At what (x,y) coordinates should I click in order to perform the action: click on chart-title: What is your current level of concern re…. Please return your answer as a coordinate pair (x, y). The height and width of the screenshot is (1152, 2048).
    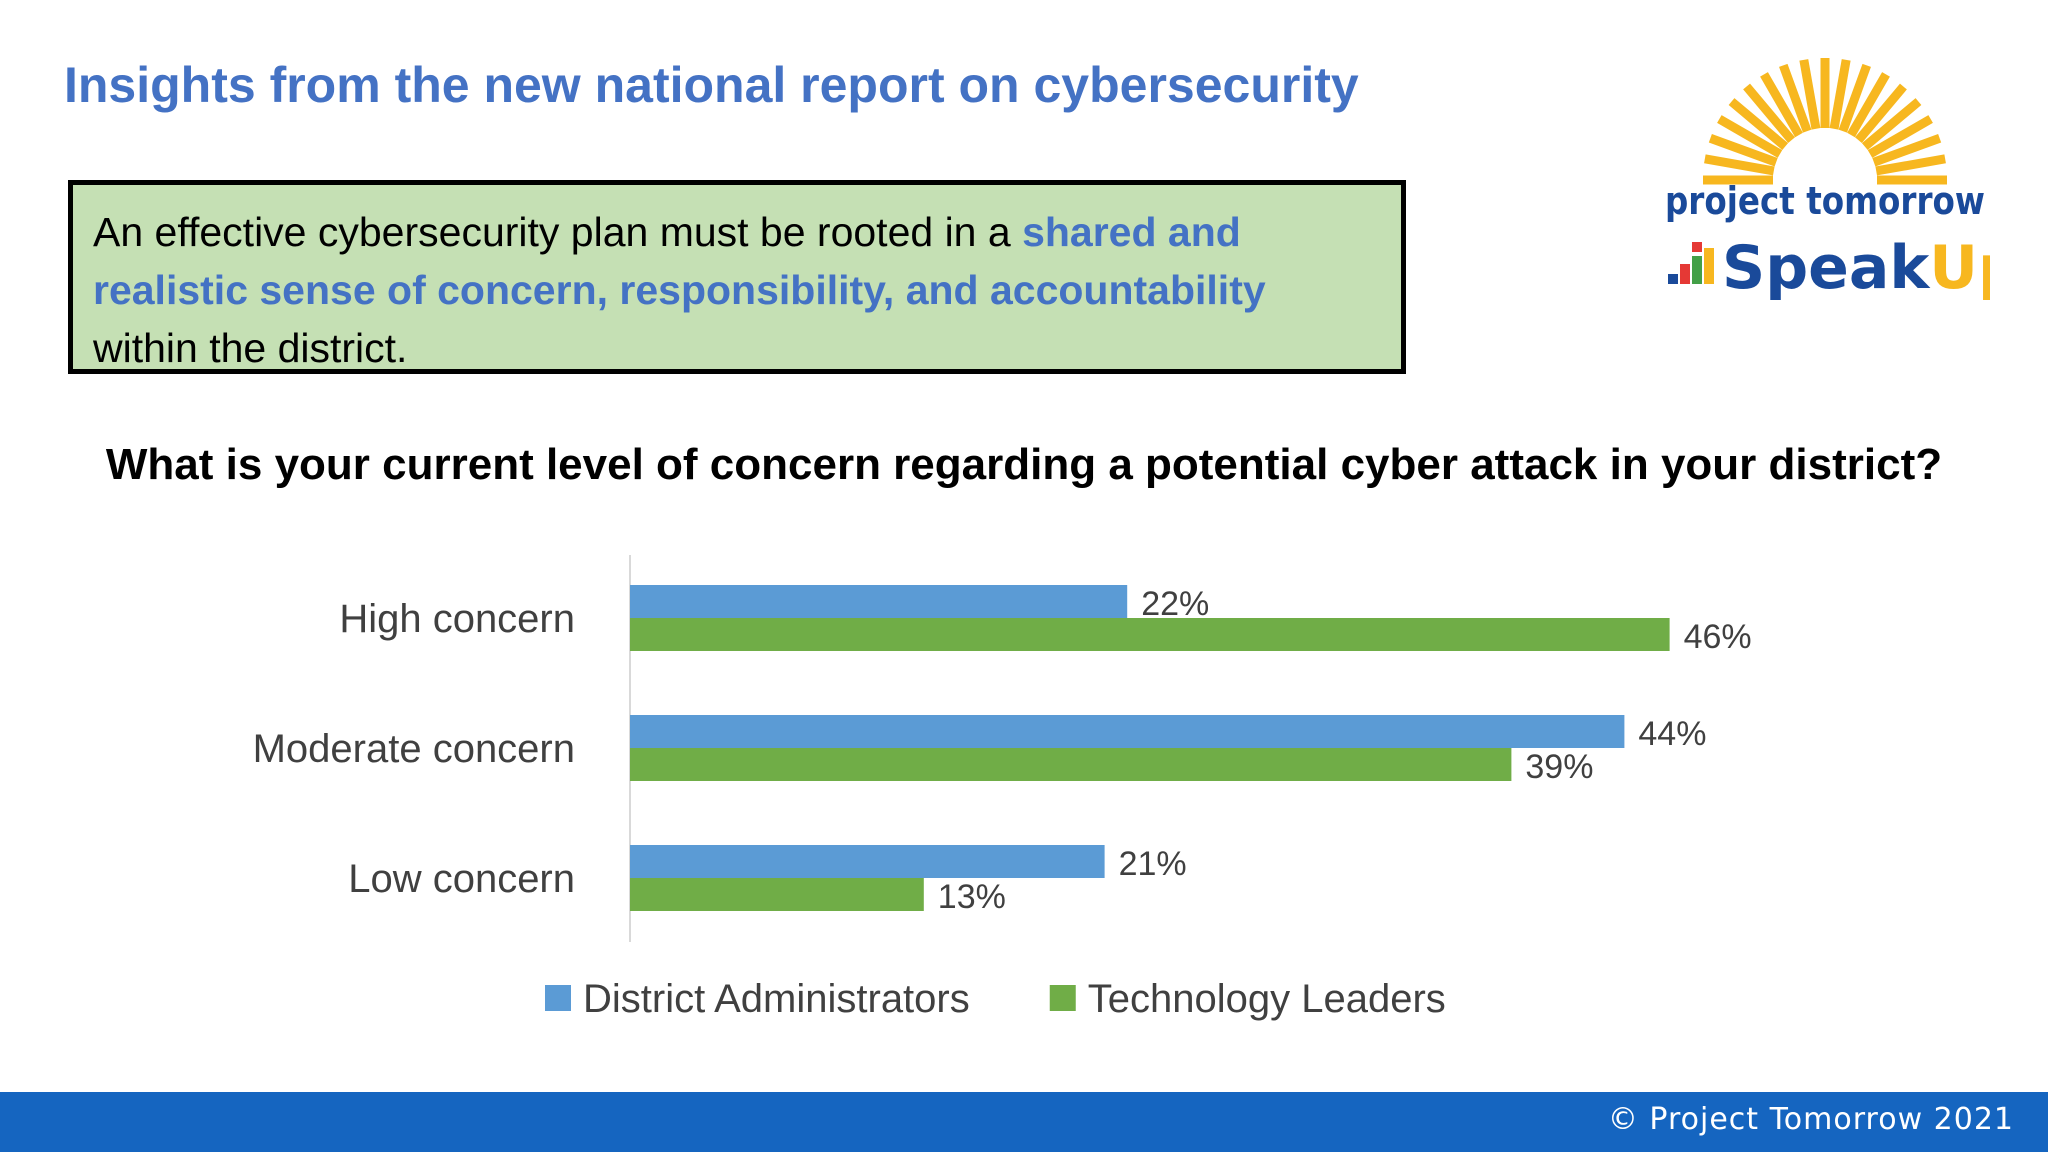
    Looking at the image, I should click on (1024, 464).